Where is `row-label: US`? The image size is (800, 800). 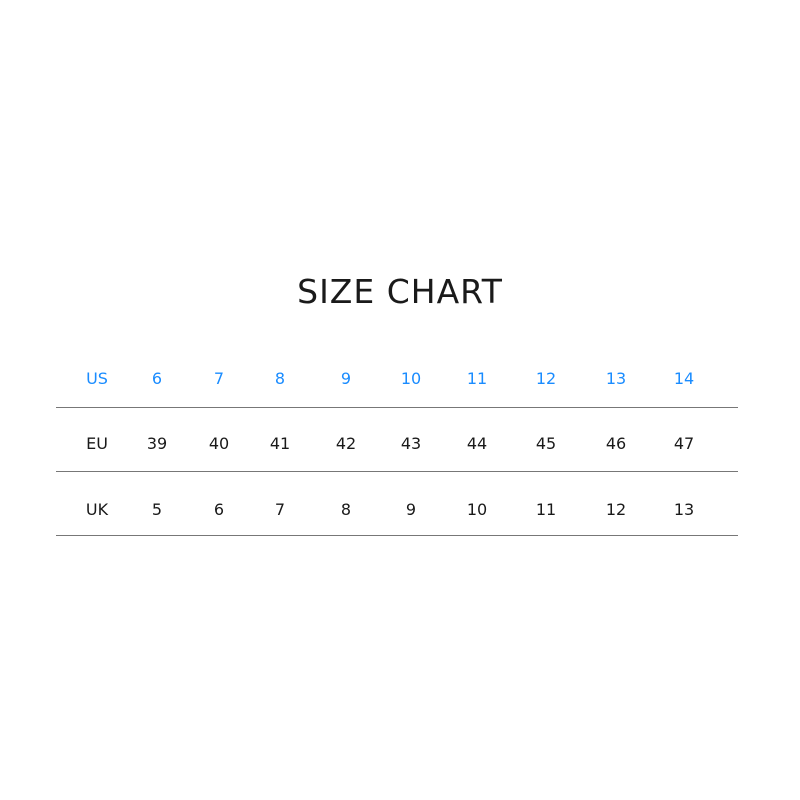
row-label: US is located at coordinates (97, 378).